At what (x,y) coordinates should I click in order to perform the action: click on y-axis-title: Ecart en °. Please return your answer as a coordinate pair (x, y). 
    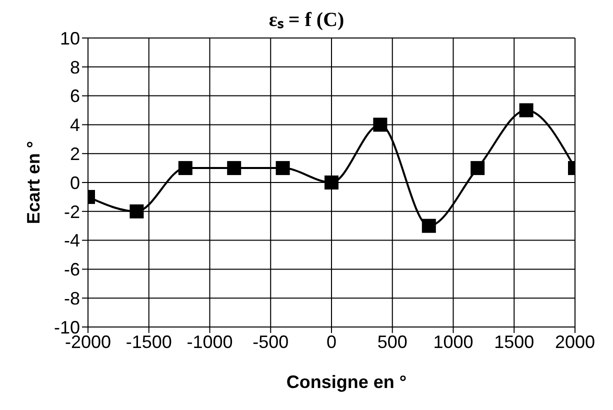
    Looking at the image, I should click on (33, 182).